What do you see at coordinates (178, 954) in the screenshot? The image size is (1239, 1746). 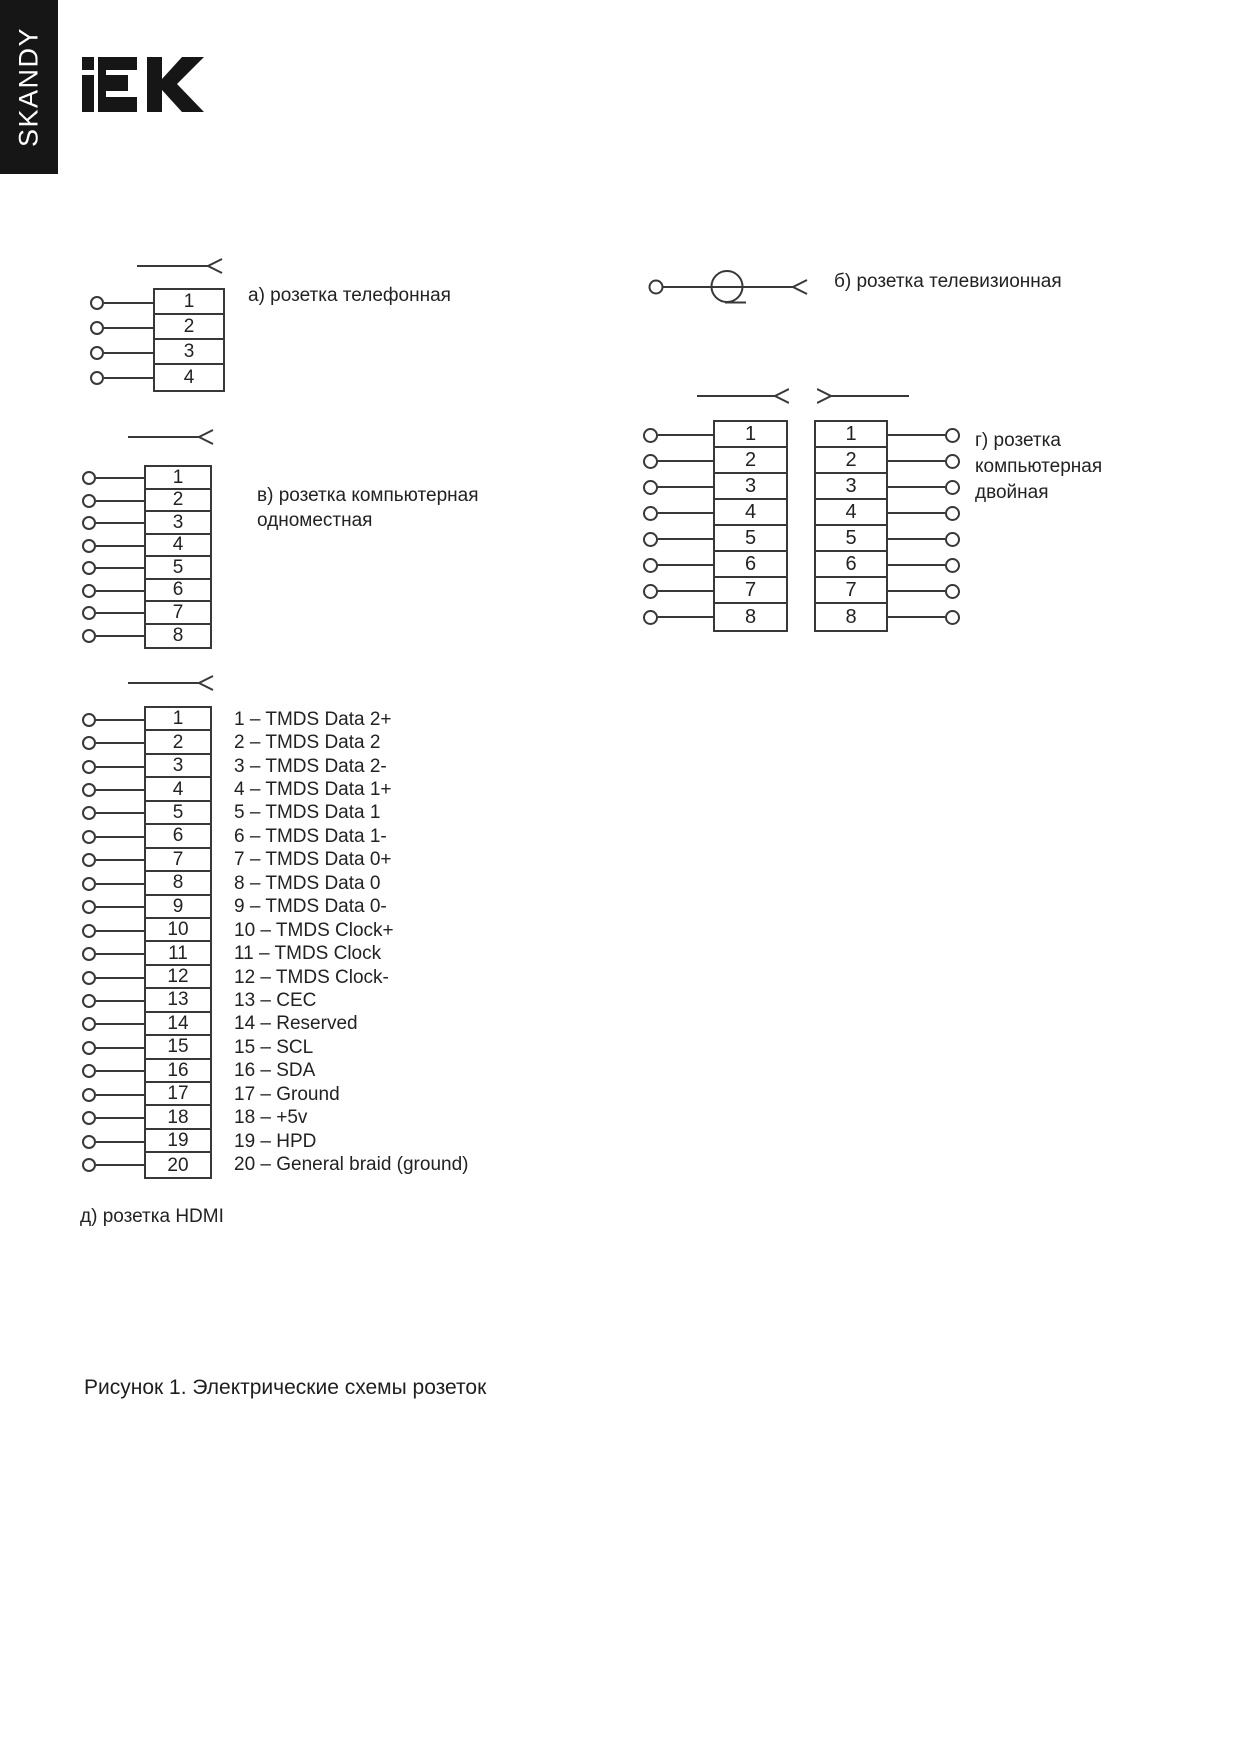 I see `pin-row: 11` at bounding box center [178, 954].